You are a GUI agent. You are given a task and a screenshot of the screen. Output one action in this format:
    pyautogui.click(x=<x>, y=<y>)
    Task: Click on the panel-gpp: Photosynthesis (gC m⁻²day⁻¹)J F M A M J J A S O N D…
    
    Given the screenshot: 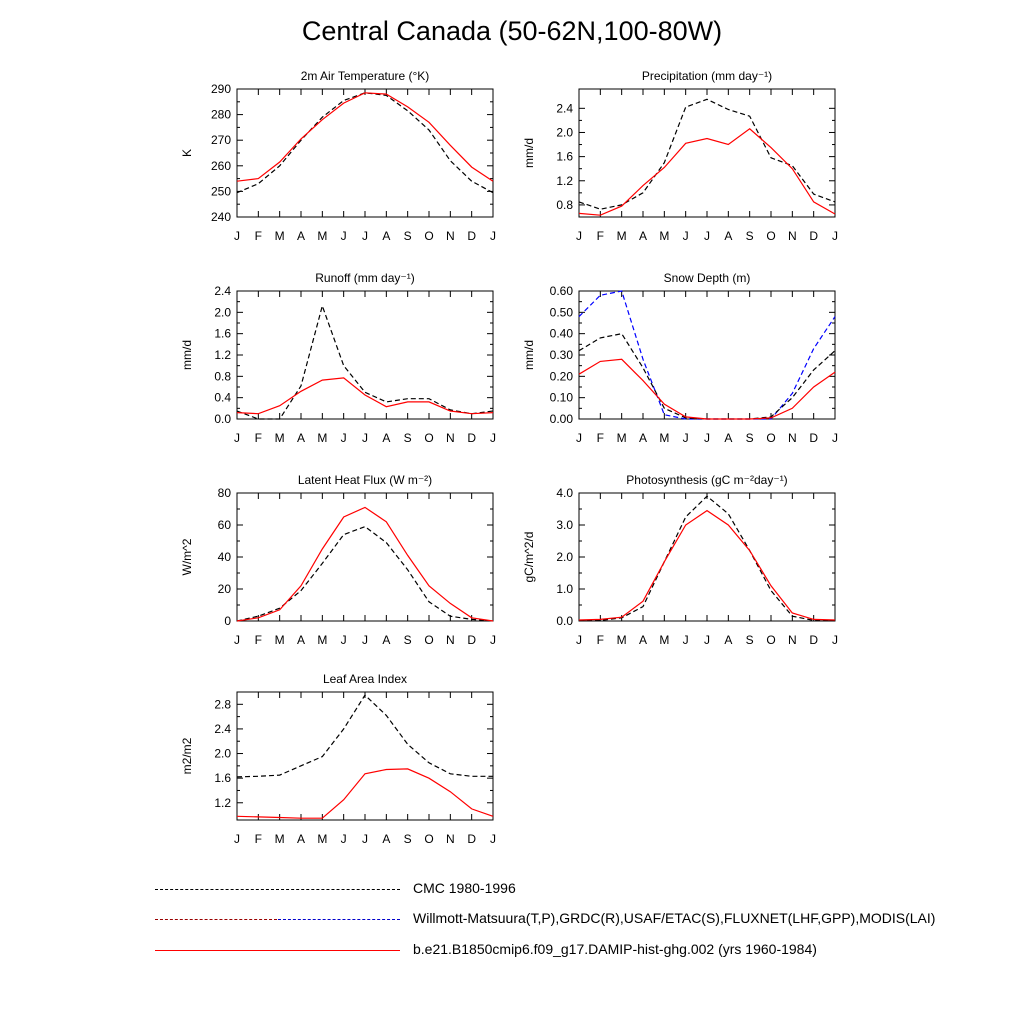 What is the action you would take?
    pyautogui.click(x=680, y=560)
    